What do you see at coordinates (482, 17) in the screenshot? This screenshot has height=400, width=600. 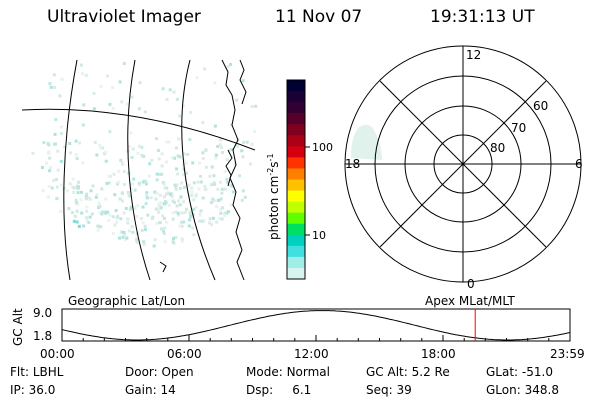 I see `time-label: 19:31:13 UT` at bounding box center [482, 17].